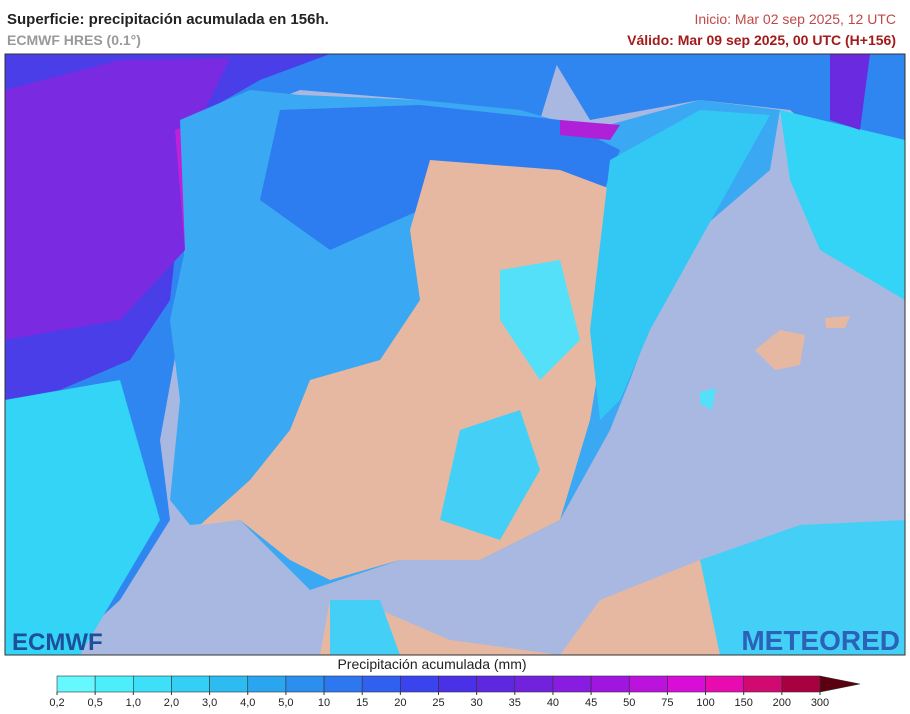 This screenshot has height=714, width=910. What do you see at coordinates (553, 703) in the screenshot?
I see `tick-label: 40` at bounding box center [553, 703].